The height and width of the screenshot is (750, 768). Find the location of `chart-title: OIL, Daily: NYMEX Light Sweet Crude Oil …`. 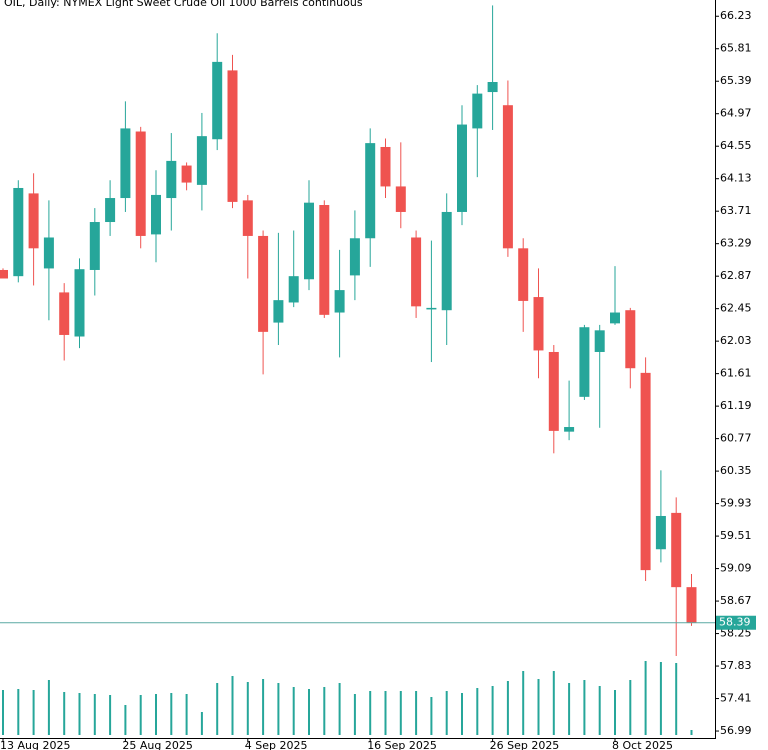

chart-title: OIL, Daily: NYMEX Light Sweet Crude Oil … is located at coordinates (183, 4).